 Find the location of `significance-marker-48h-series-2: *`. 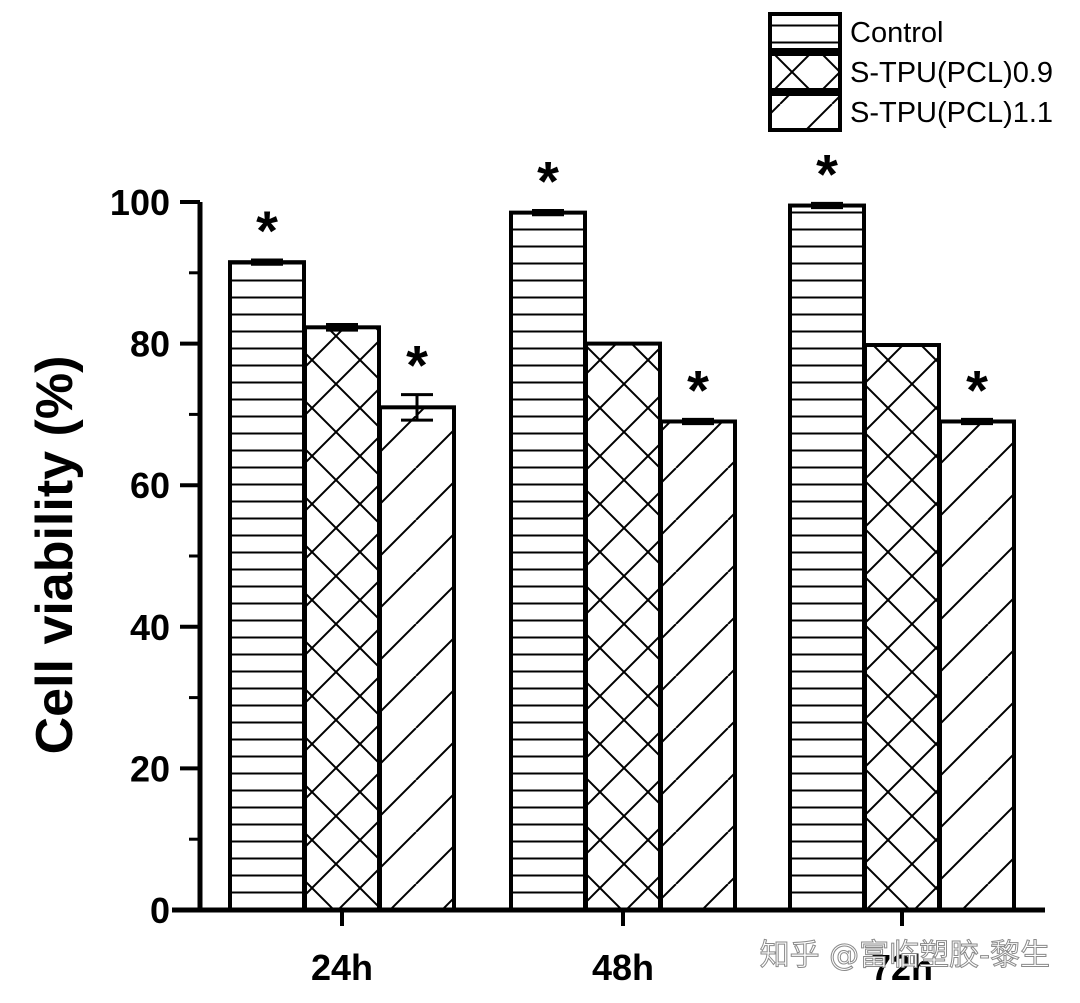

significance-marker-48h-series-2: * is located at coordinates (698, 389).